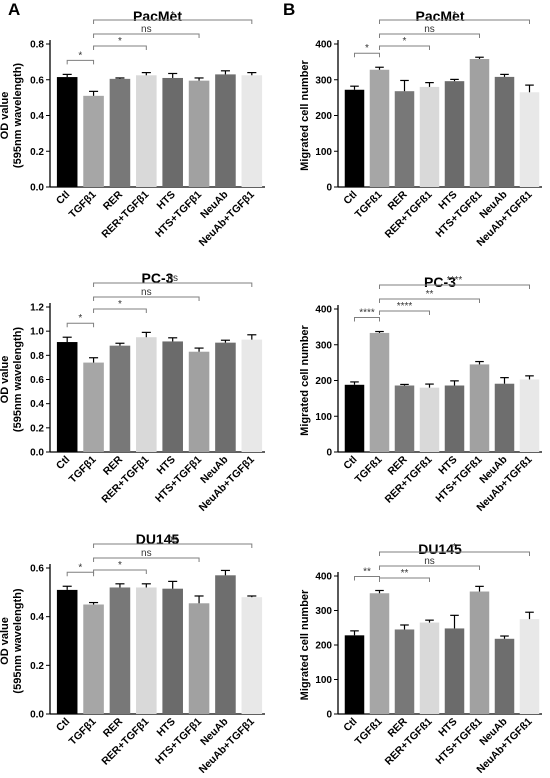  What do you see at coordinates (305, 379) in the screenshot?
I see `y-axis-label-line: Migrated cell number` at bounding box center [305, 379].